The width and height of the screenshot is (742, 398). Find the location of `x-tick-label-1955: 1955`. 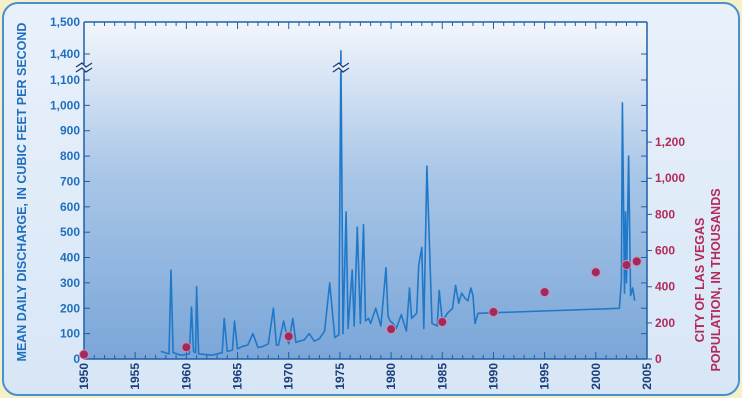

x-tick-label-1955: 1955 is located at coordinates (135, 376).